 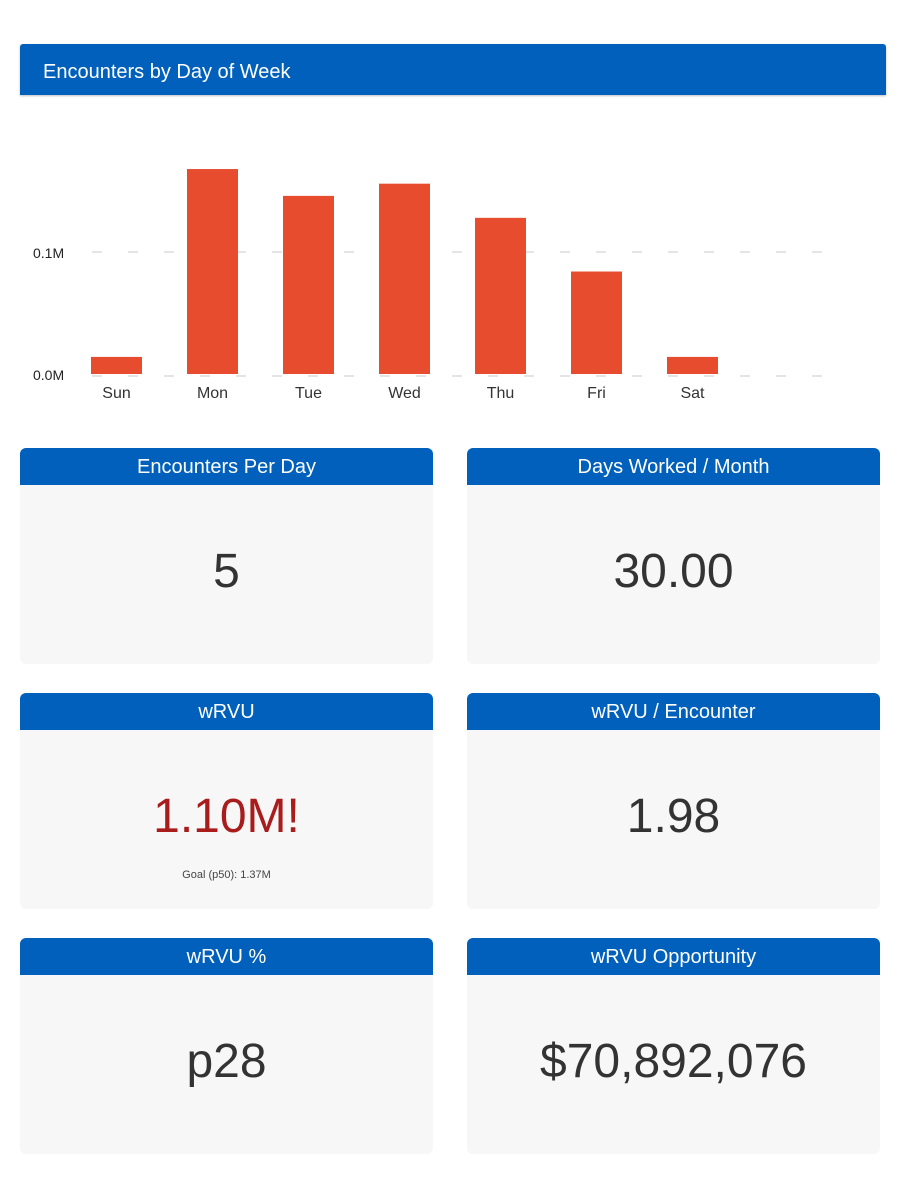 I want to click on bar-wed, so click(x=404, y=278).